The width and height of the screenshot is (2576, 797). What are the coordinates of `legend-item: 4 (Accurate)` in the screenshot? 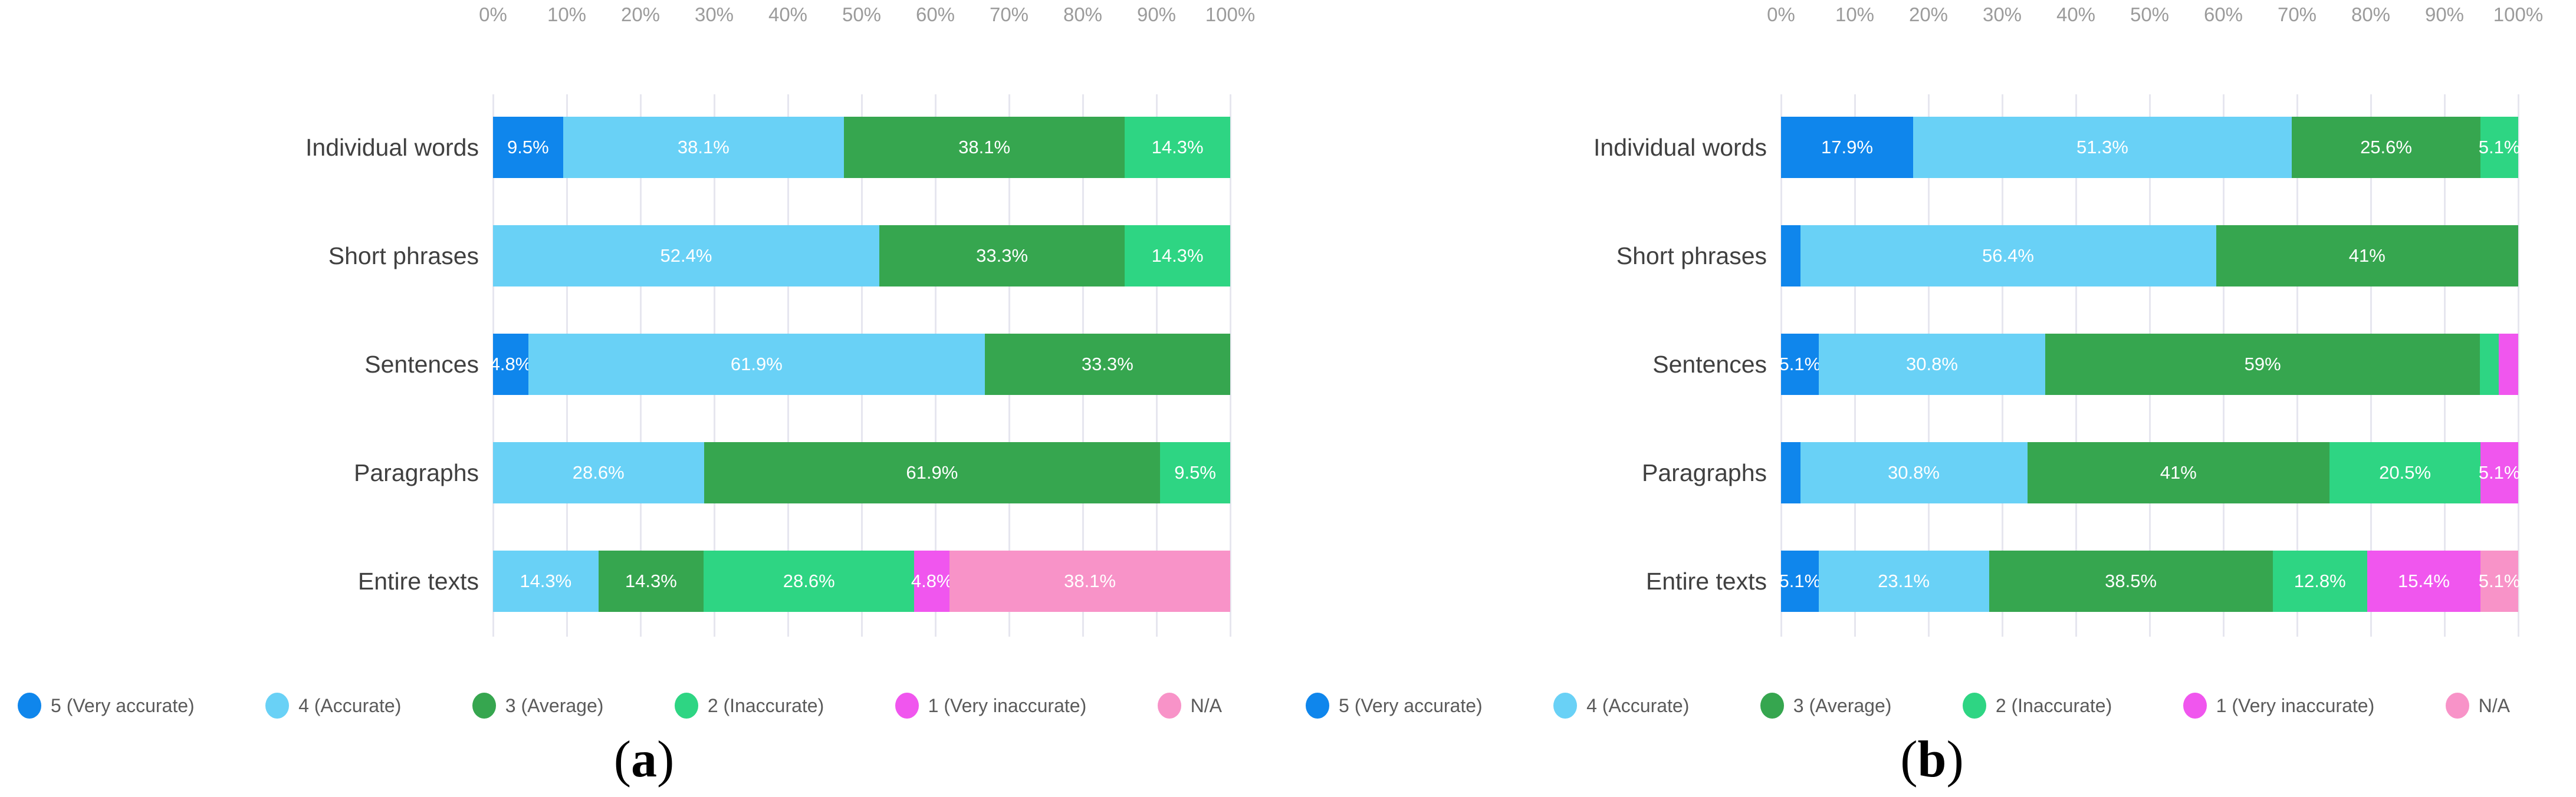 It's located at (1621, 706).